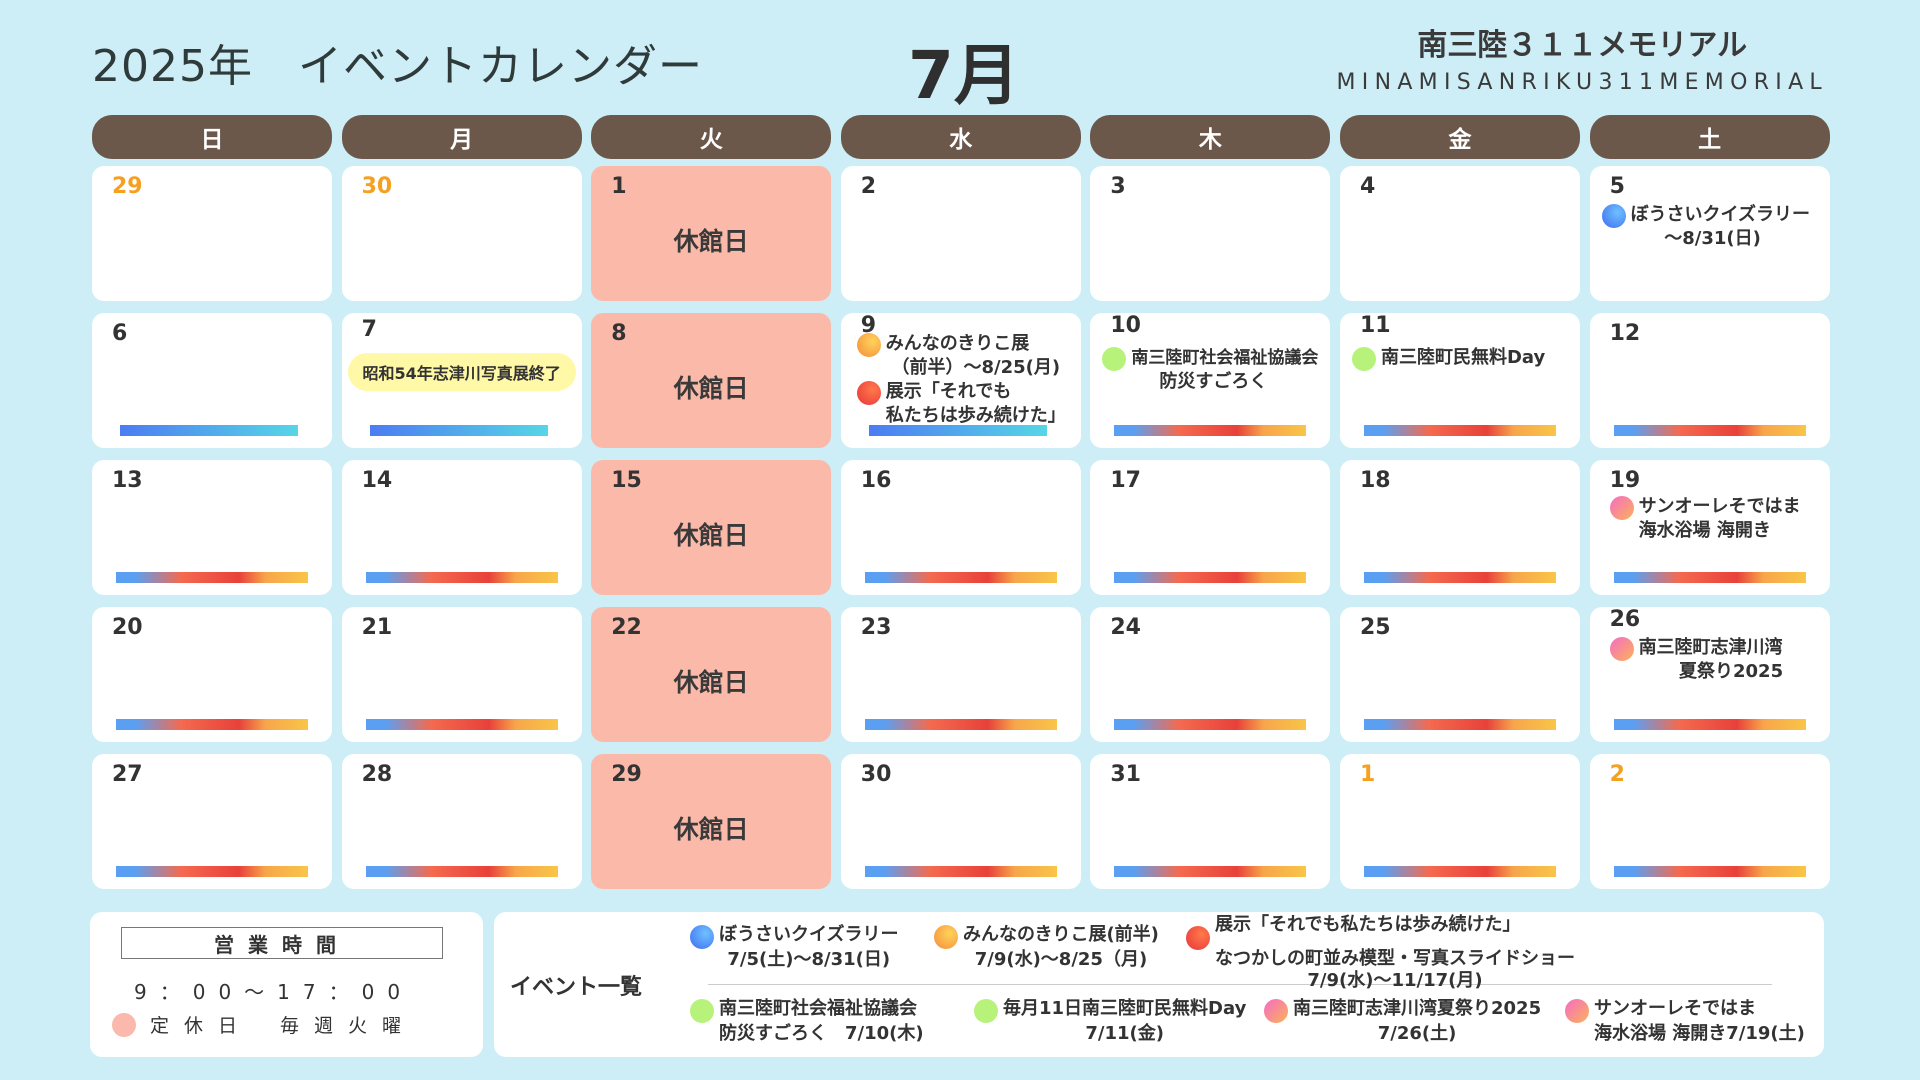 The image size is (1920, 1080). What do you see at coordinates (702, 937) in the screenshot?
I see `blue-dot-icon` at bounding box center [702, 937].